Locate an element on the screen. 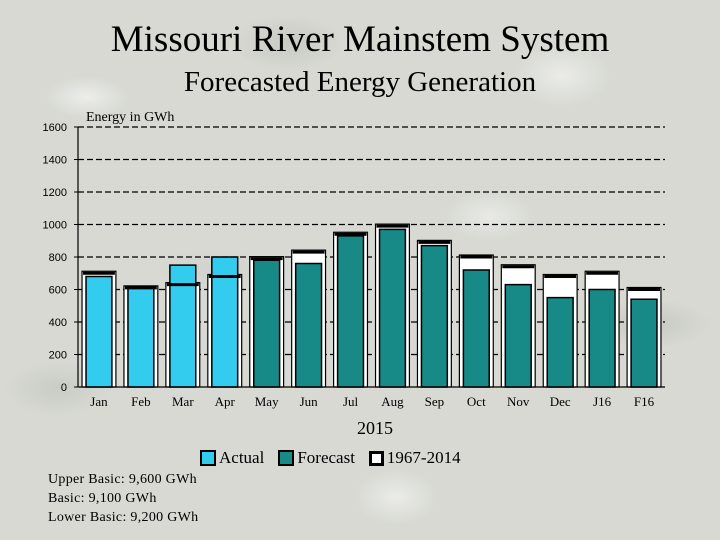  legend-forecast-swatch is located at coordinates (286, 458).